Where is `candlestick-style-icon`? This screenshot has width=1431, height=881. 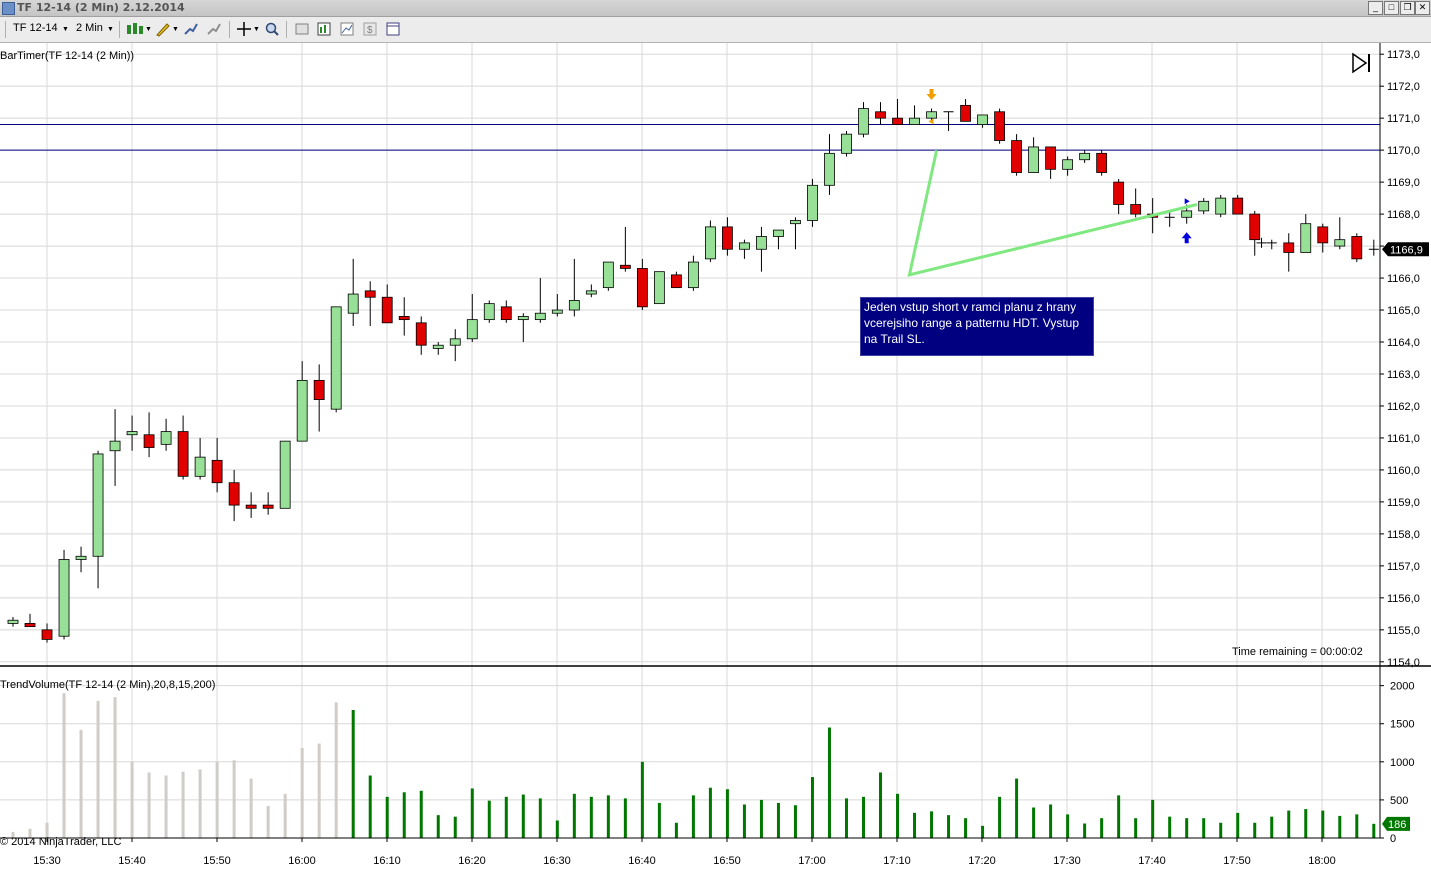
candlestick-style-icon is located at coordinates (135, 29).